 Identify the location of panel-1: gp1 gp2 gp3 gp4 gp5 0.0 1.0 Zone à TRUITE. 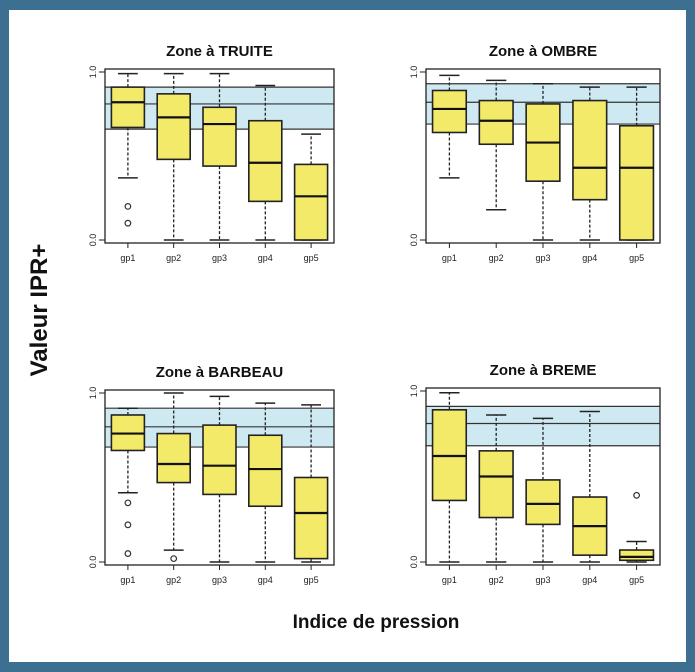
(211, 153).